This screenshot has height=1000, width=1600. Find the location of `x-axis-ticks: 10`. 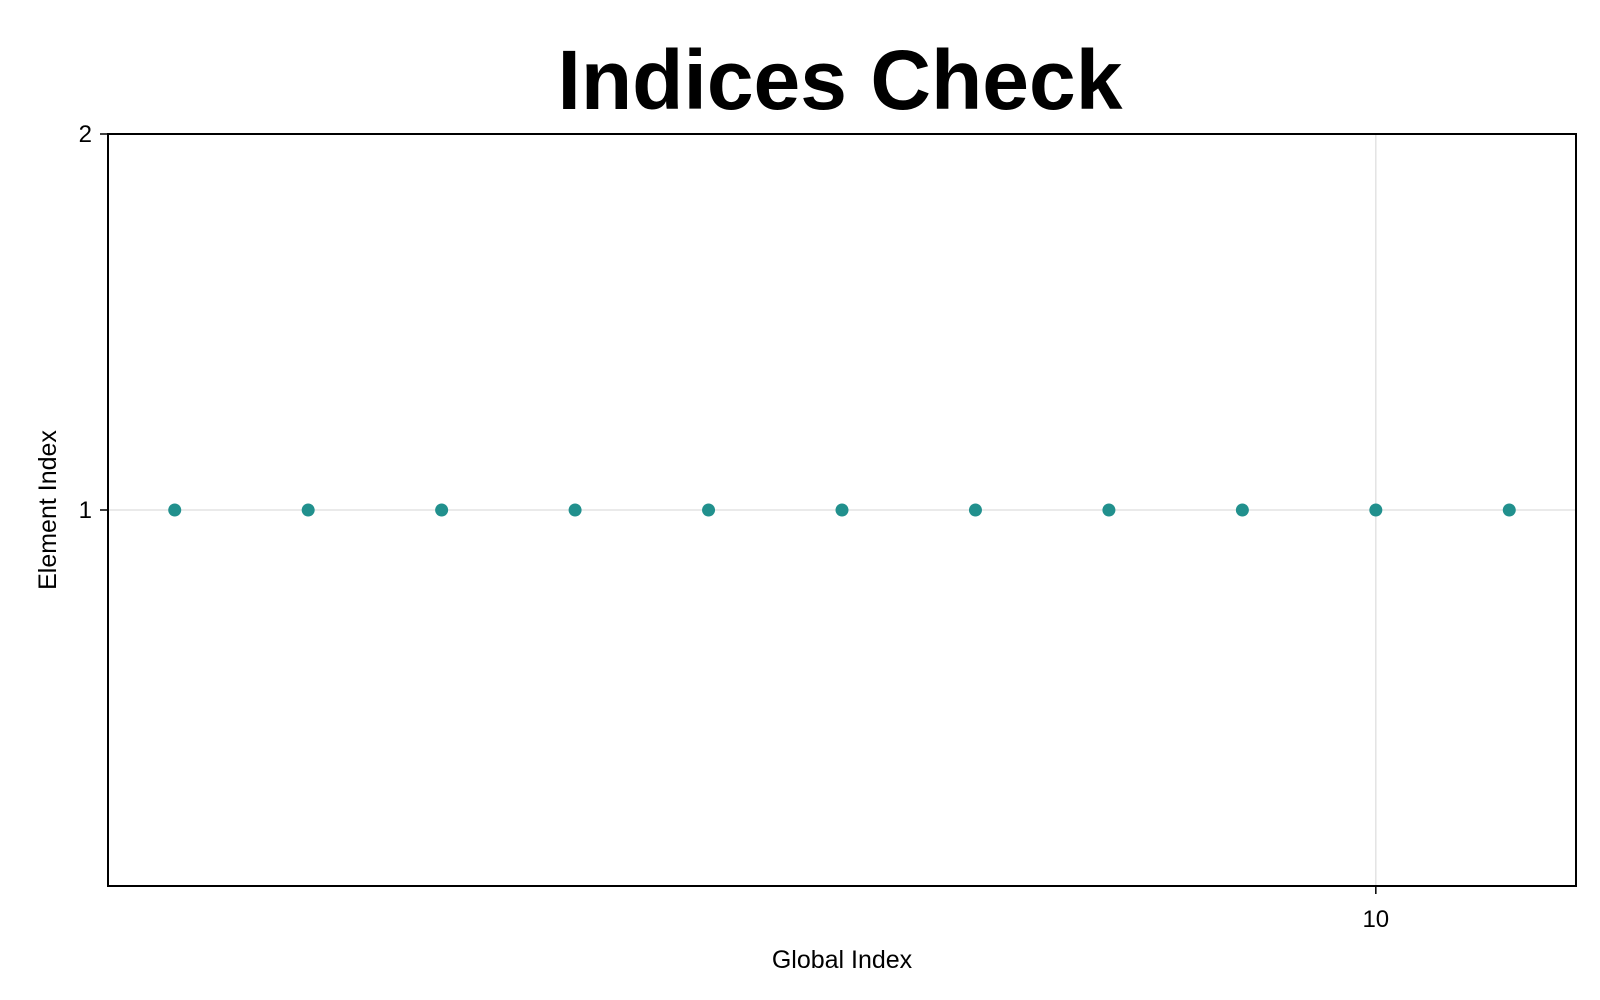

x-axis-ticks: 10 is located at coordinates (1375, 909).